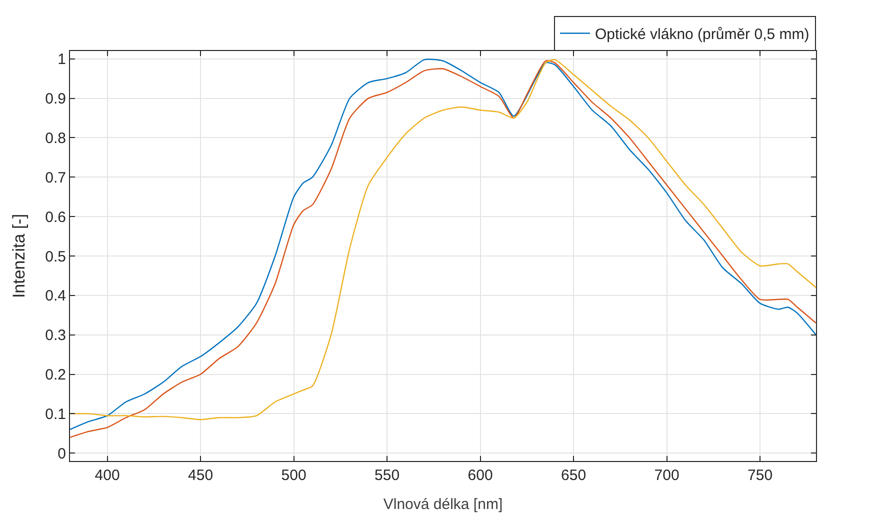 The height and width of the screenshot is (531, 892). I want to click on y-axis-title: Intenzita [-], so click(19, 256).